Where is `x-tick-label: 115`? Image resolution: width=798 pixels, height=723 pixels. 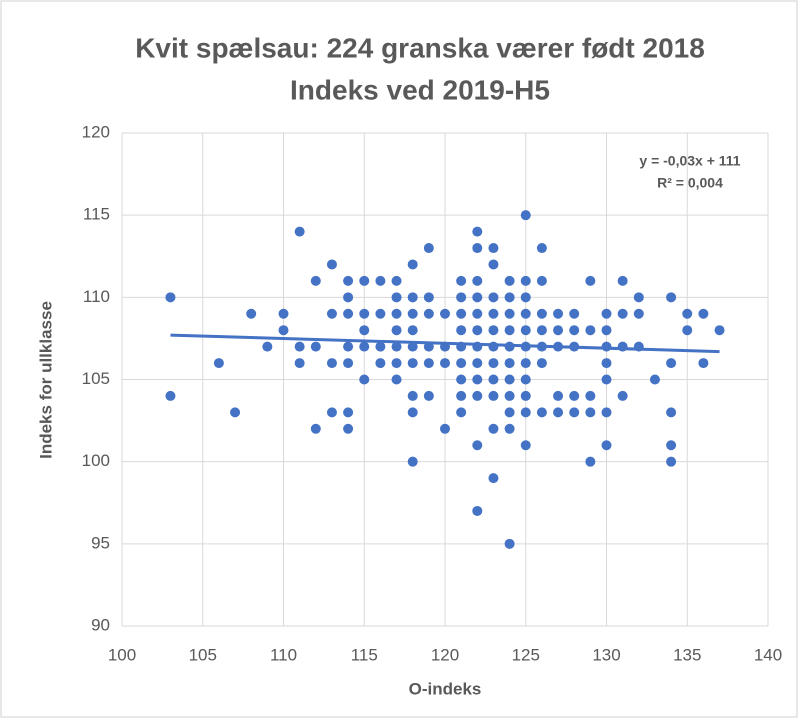
x-tick-label: 115 is located at coordinates (364, 654).